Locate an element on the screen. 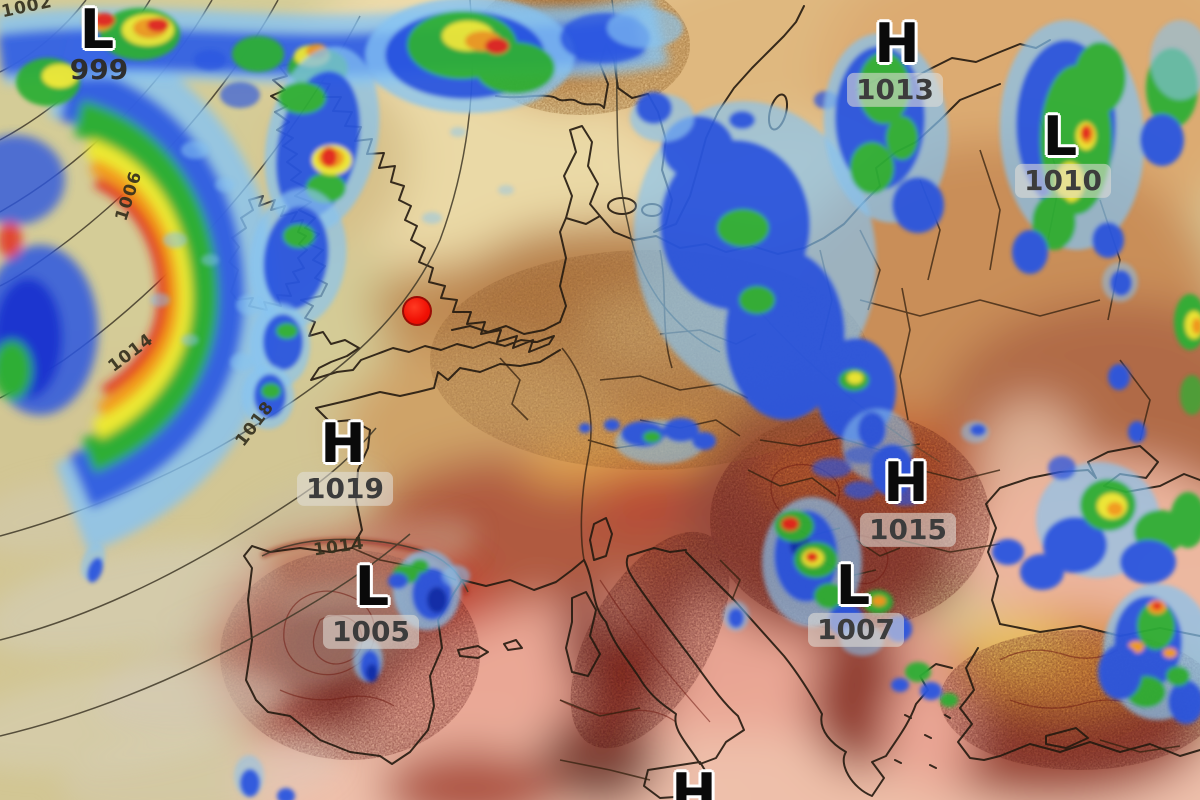 The image size is (1200, 800). pressure-value-high-west: 1019 is located at coordinates (345, 489).